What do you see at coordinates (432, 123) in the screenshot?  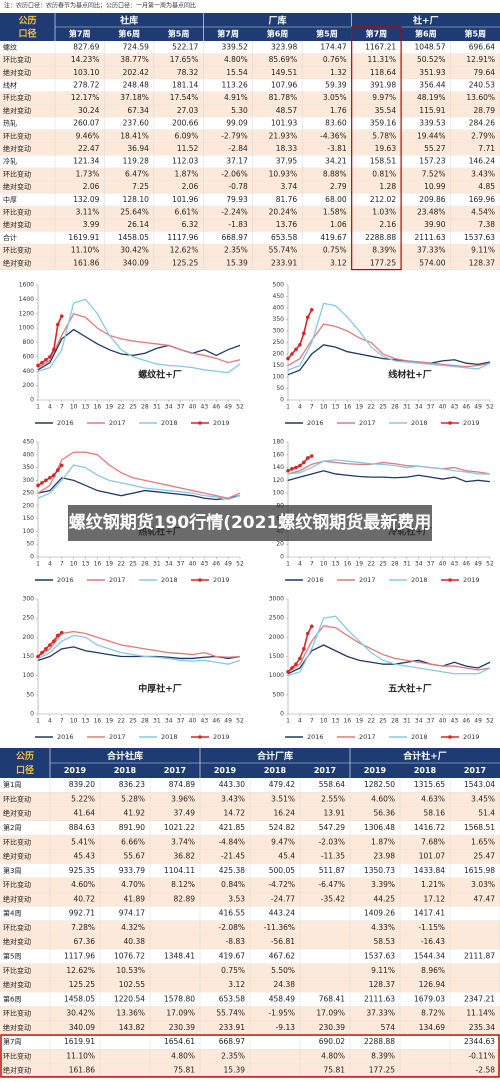 I see `table-cell: 339.53` at bounding box center [432, 123].